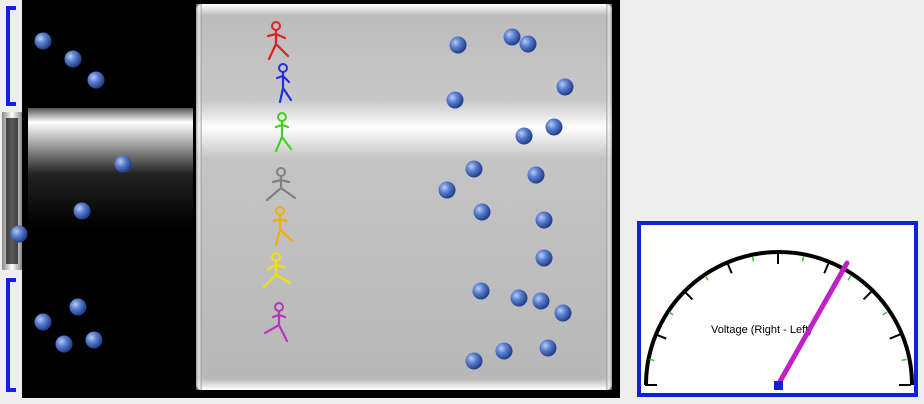 Image resolution: width=924 pixels, height=404 pixels. I want to click on needle-pivot, so click(778, 385).